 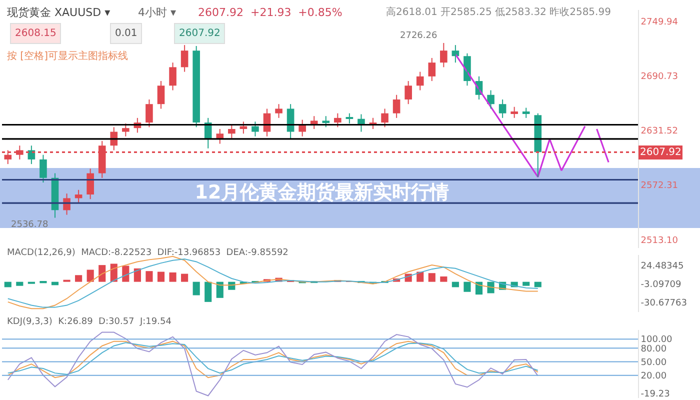 What do you see at coordinates (89, 322) in the screenshot?
I see `text: KDJ(9,3,3) K:26.89 D:30.57 J:19.54` at bounding box center [89, 322].